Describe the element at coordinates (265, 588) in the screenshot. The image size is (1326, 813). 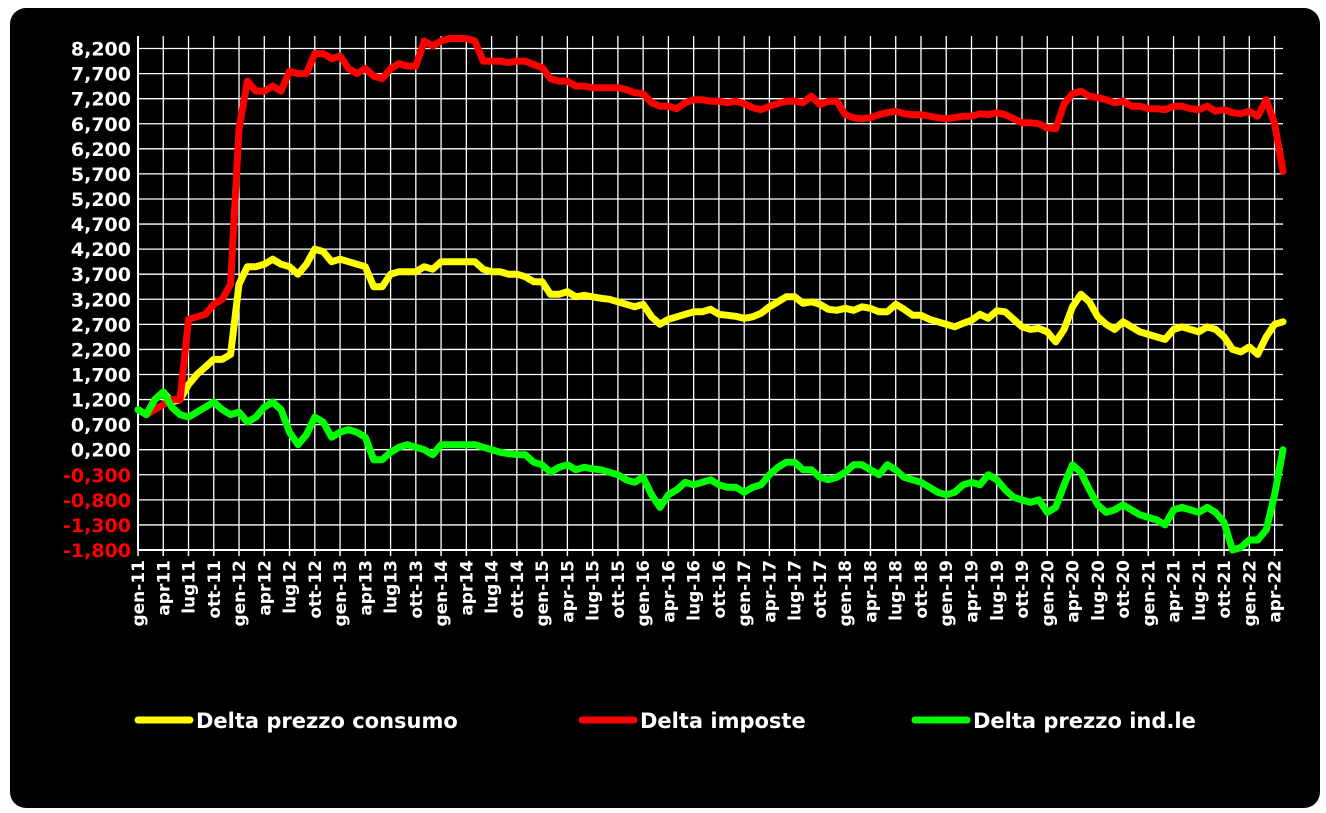
I see `x-tick-label: apr12` at that location.